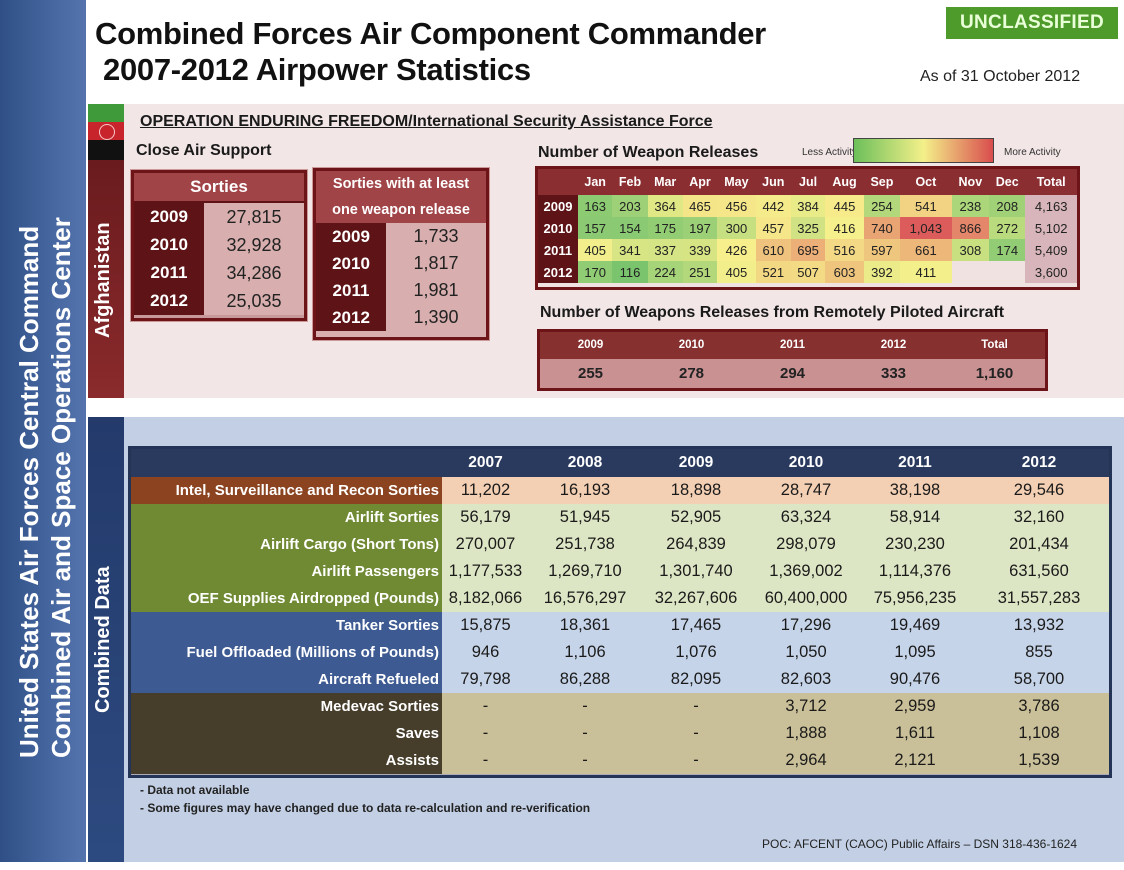 The width and height of the screenshot is (1124, 870). Describe the element at coordinates (254, 273) in the screenshot. I see `sorties-value: 34,286` at that location.